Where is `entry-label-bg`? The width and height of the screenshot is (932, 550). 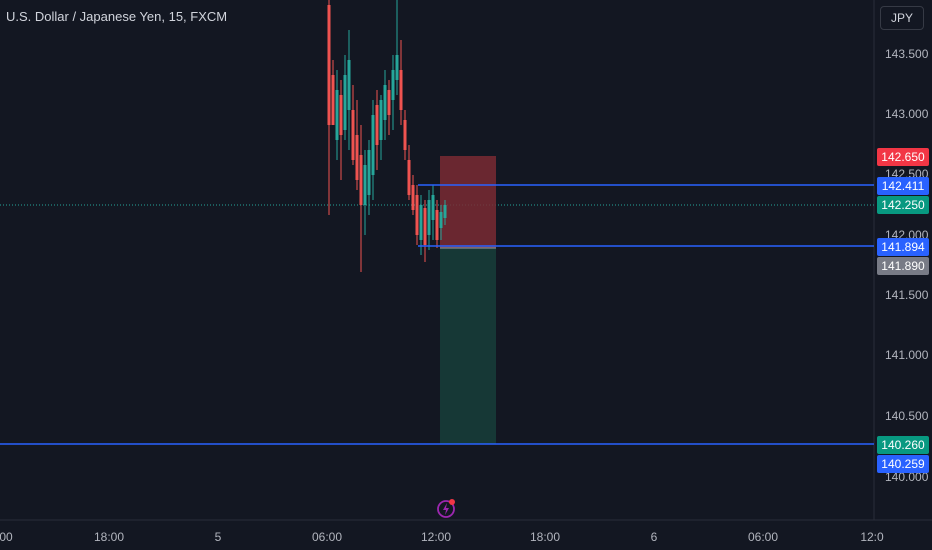 entry-label-bg is located at coordinates (903, 266).